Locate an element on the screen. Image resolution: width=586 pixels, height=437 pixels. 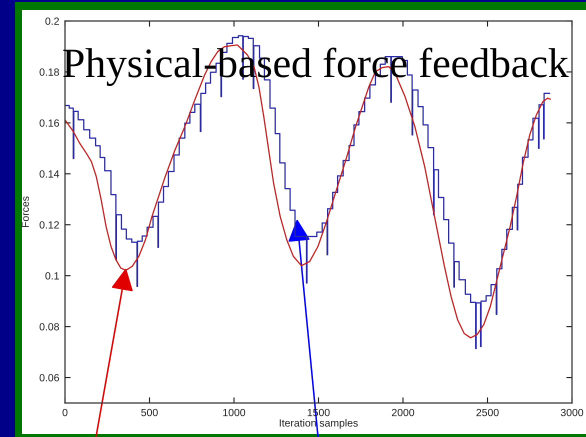
y-tick-label: 0.14 is located at coordinates (50, 174).